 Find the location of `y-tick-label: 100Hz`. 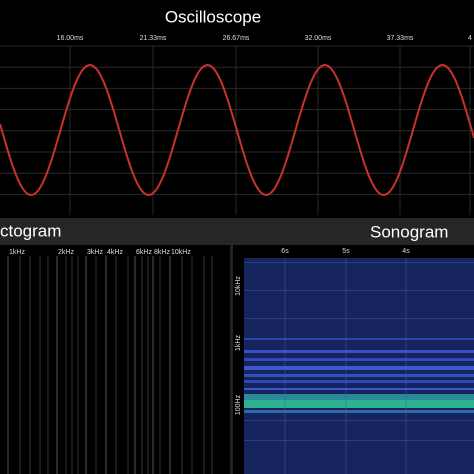

y-tick-label: 100Hz is located at coordinates (238, 404).